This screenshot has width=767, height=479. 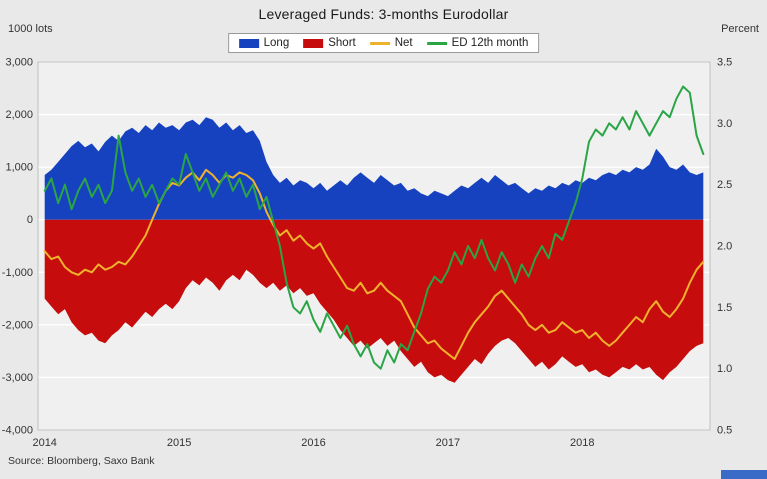 I want to click on x-axis-tick-label: 2014, so click(x=44, y=443).